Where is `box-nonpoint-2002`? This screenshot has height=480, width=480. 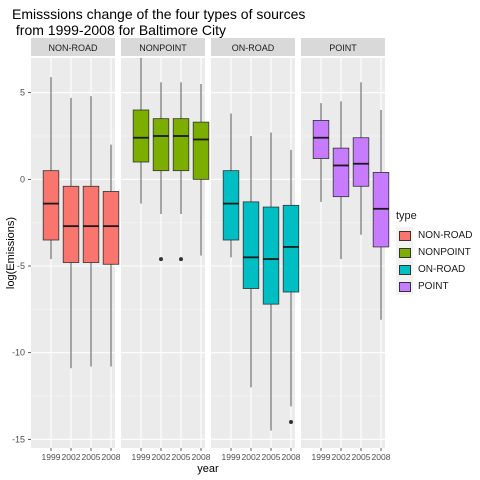 box-nonpoint-2002 is located at coordinates (161, 172).